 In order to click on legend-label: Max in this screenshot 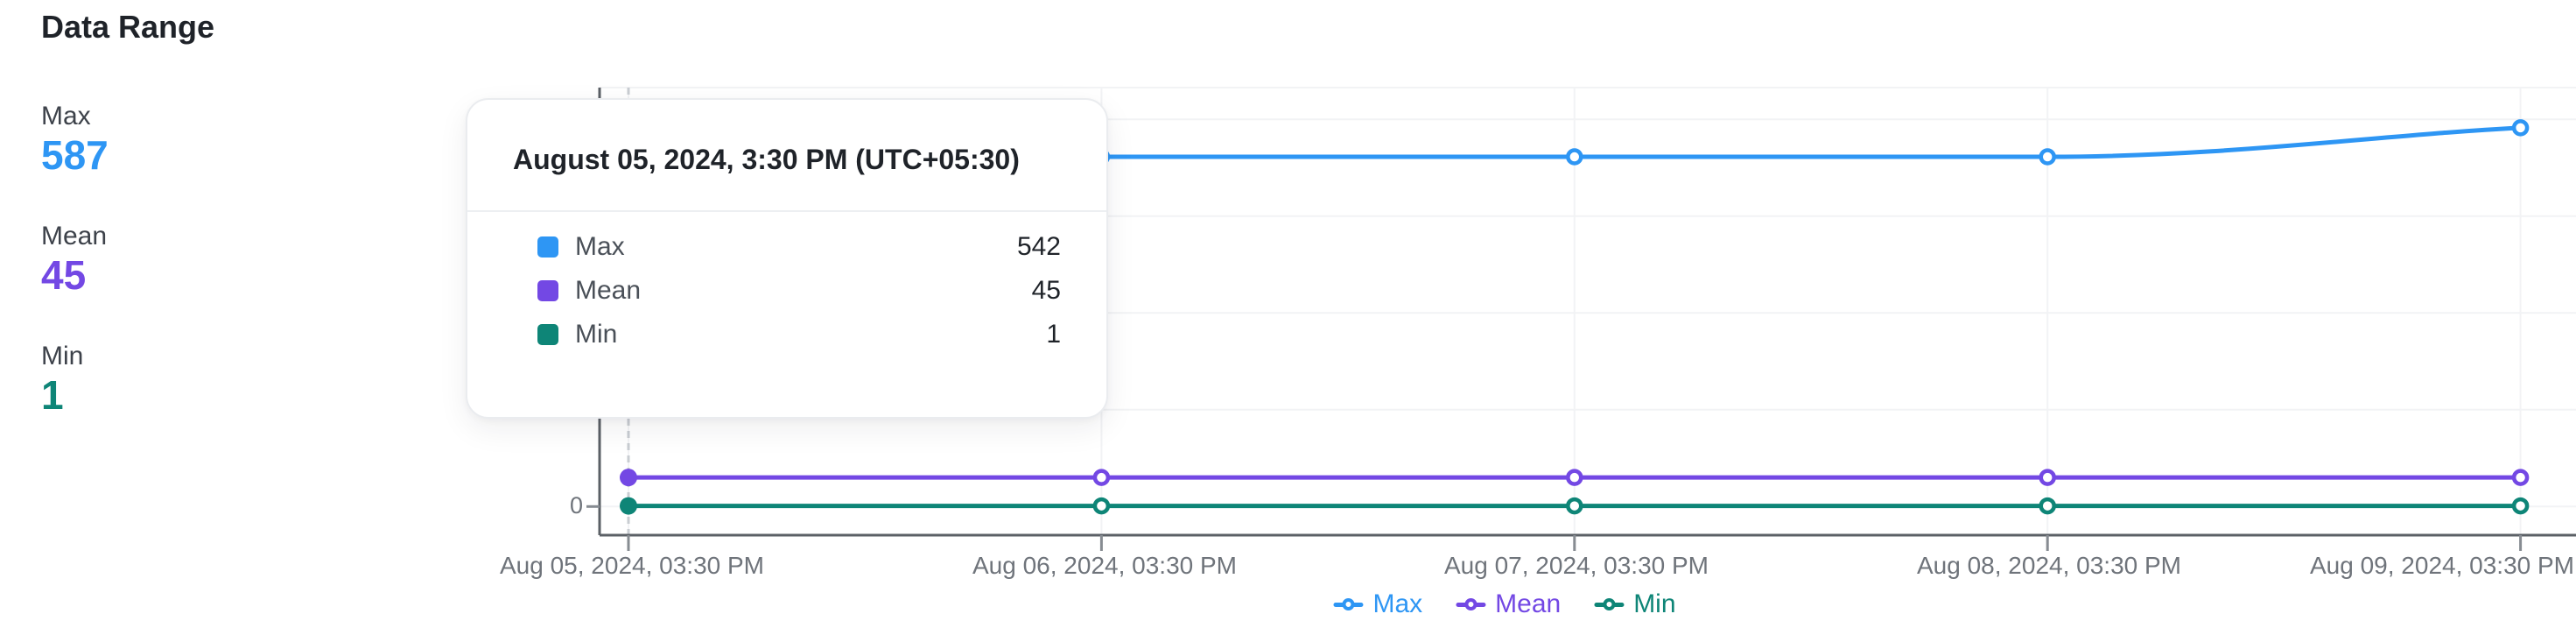, I will do `click(1398, 603)`.